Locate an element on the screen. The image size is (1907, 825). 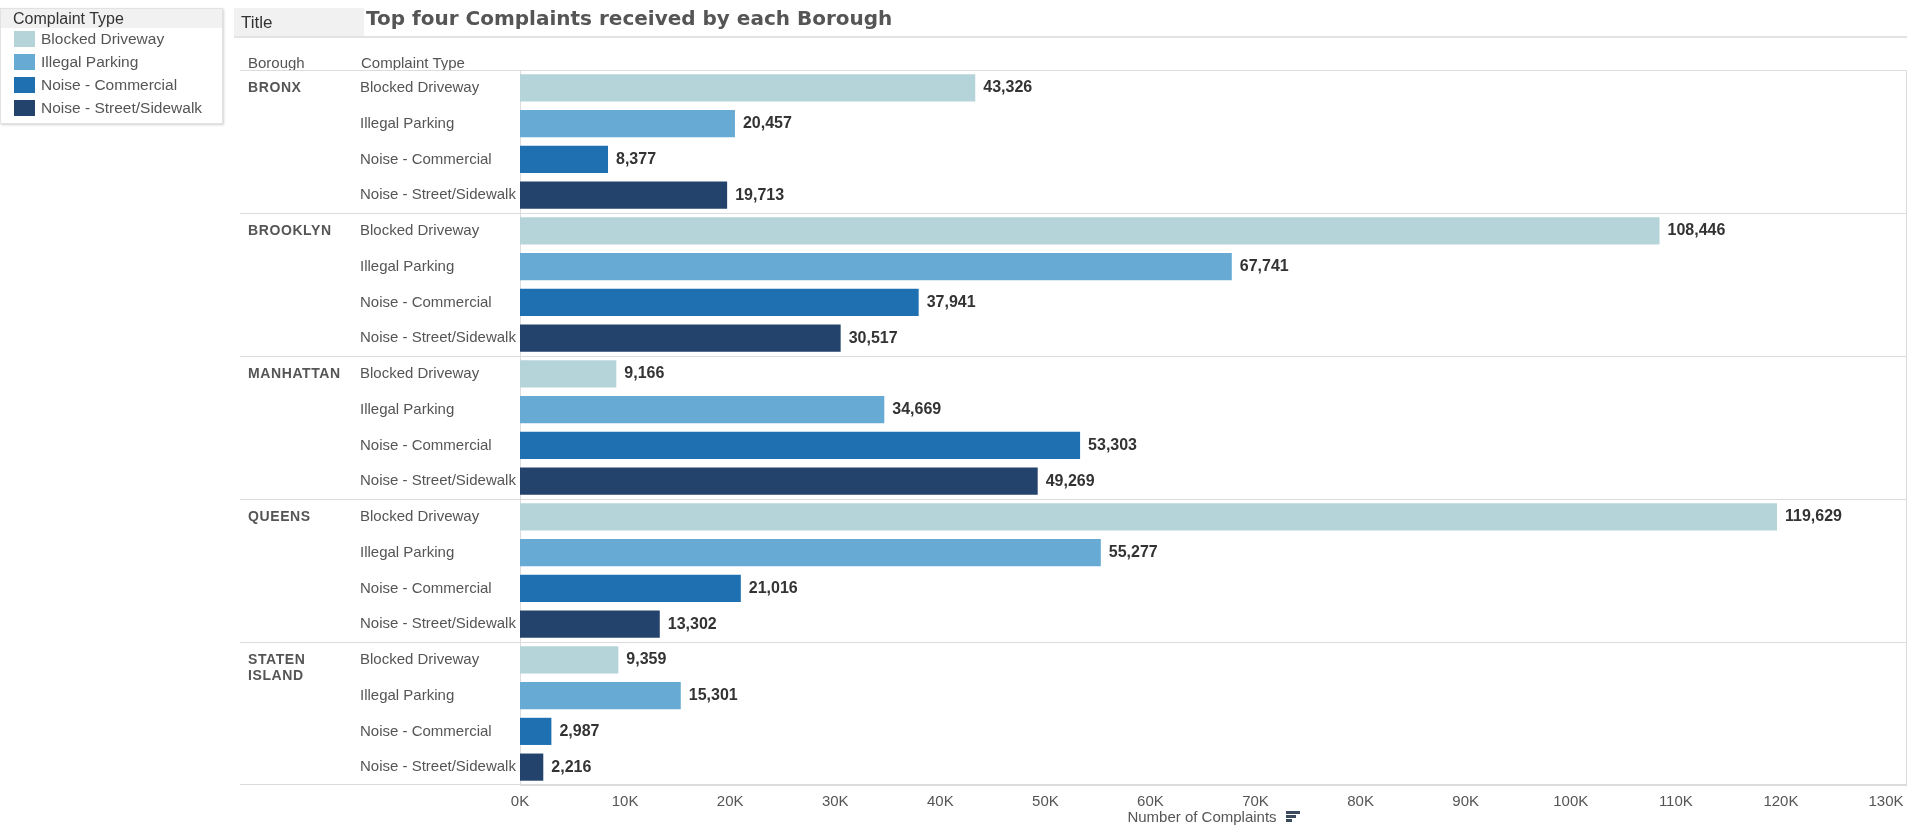
data-label: 9,359 is located at coordinates (646, 659).